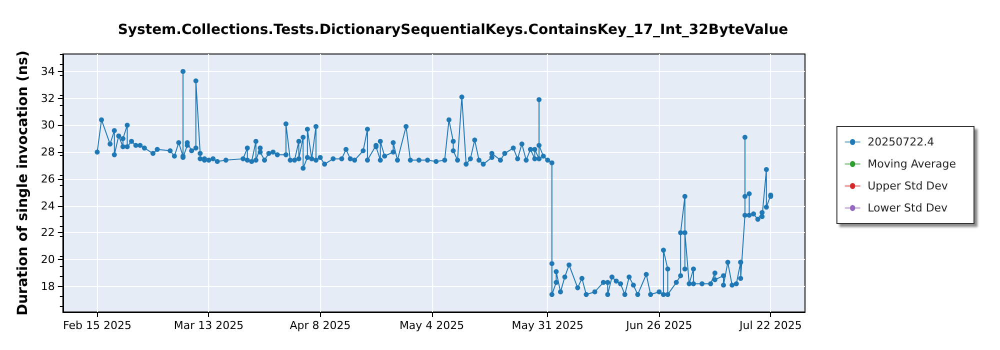  What do you see at coordinates (47, 152) in the screenshot?
I see `y-tick-label: 28` at bounding box center [47, 152].